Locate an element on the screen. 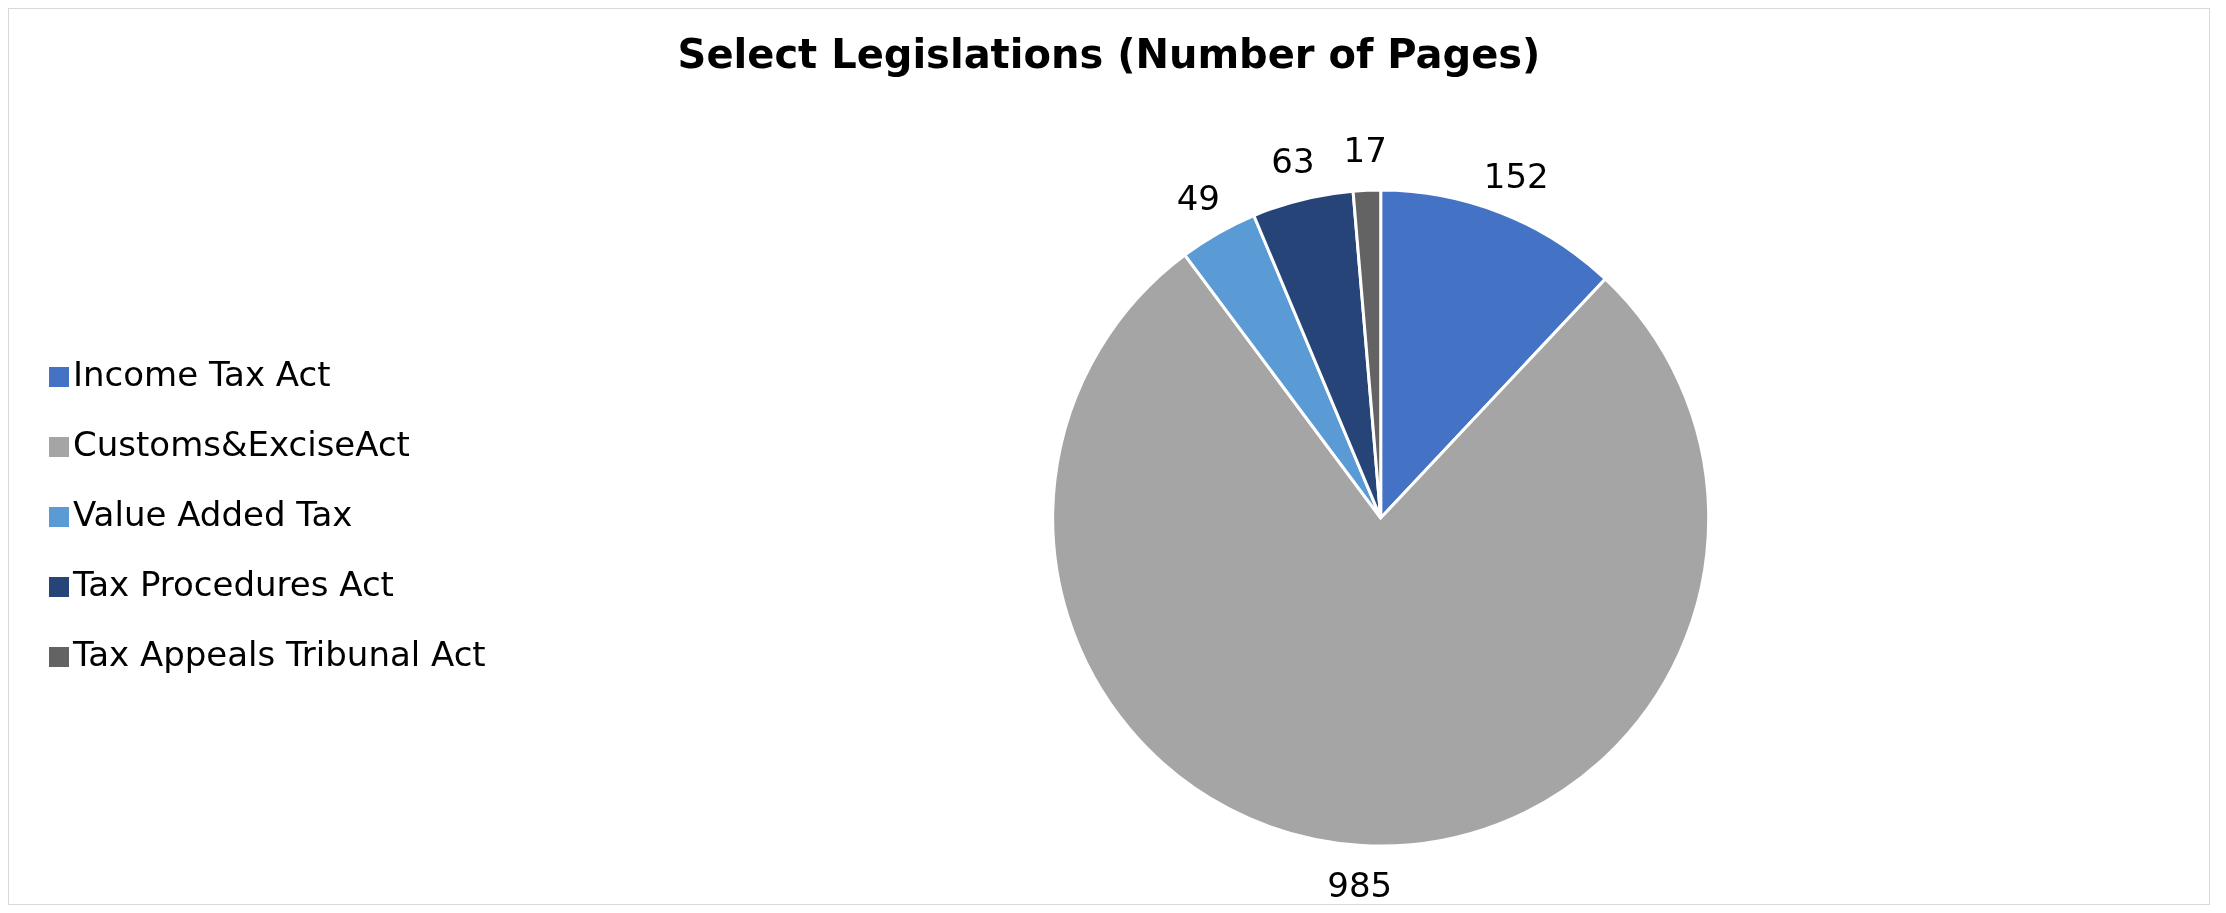 The height and width of the screenshot is (913, 2226). data-label: 985 is located at coordinates (1360, 885).